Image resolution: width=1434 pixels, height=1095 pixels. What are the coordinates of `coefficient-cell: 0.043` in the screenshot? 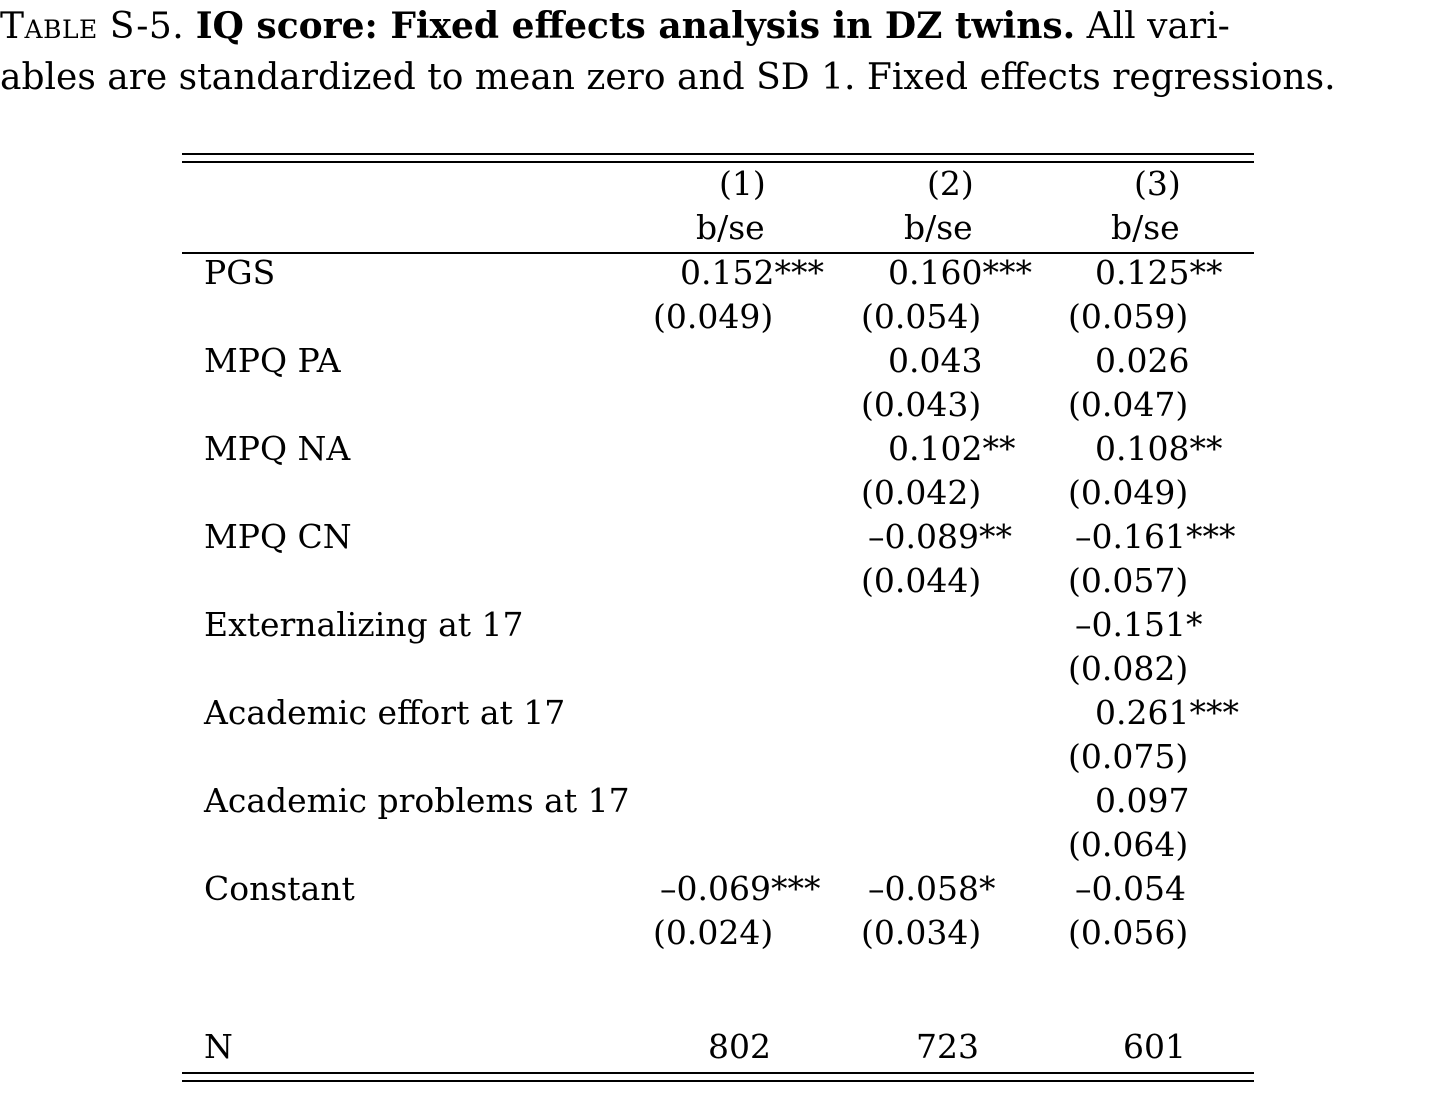 It's located at (935, 360).